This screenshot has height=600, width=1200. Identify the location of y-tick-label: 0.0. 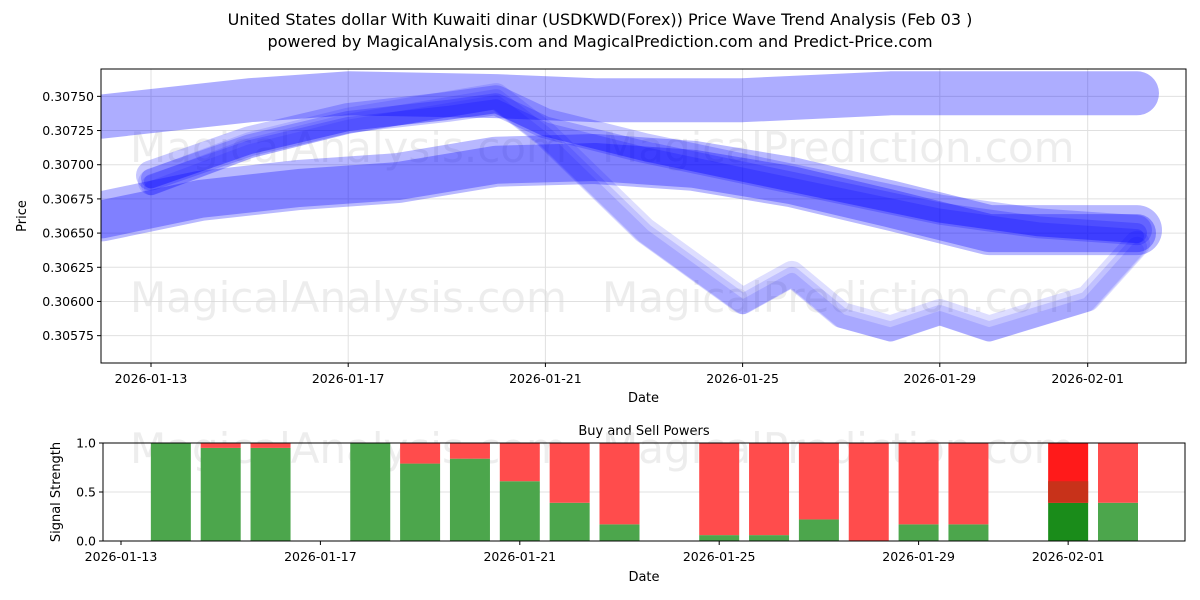
(86, 541).